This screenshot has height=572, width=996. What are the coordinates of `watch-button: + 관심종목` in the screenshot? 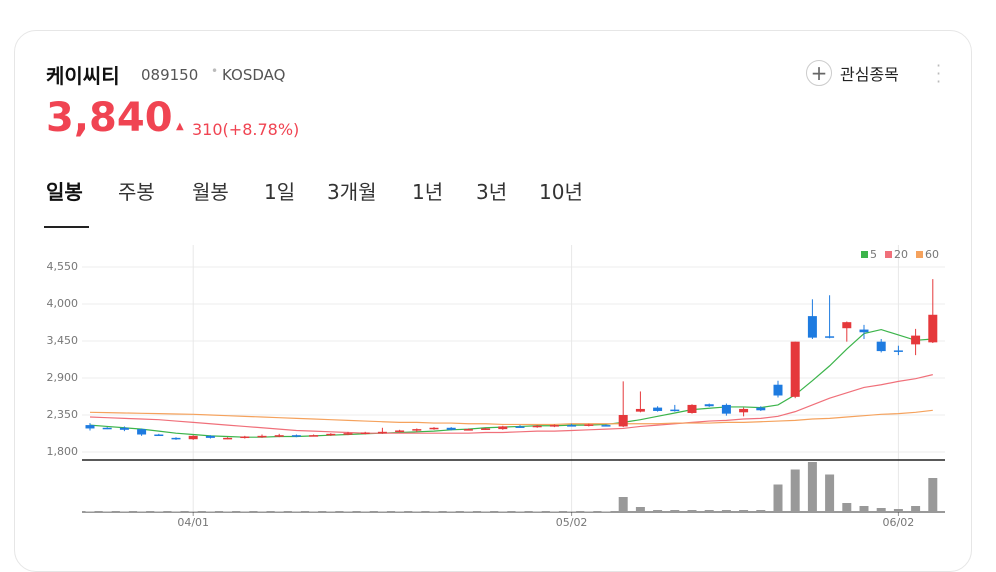 It's located at (852, 73).